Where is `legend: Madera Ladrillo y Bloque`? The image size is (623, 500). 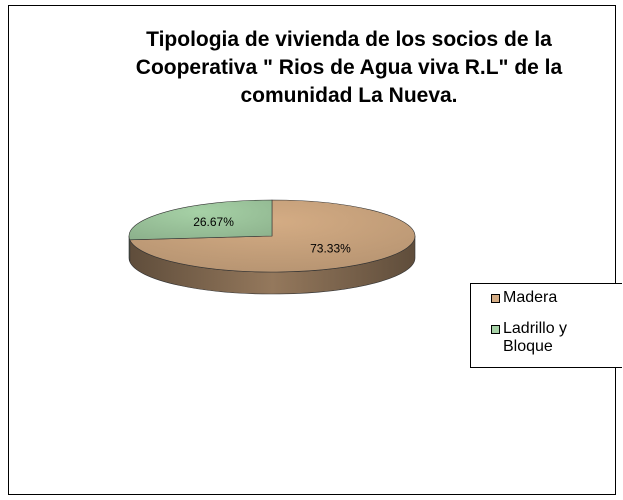
legend: Madera Ladrillo y Bloque is located at coordinates (546, 325).